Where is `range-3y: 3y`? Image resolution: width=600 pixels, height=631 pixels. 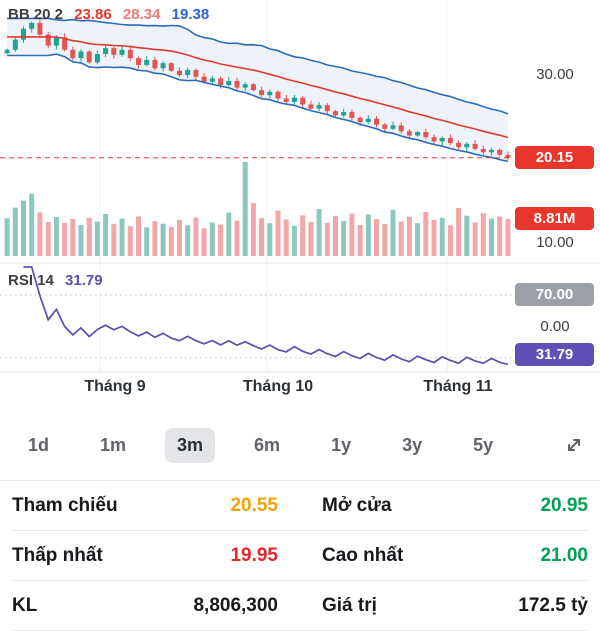
range-3y: 3y is located at coordinates (412, 445).